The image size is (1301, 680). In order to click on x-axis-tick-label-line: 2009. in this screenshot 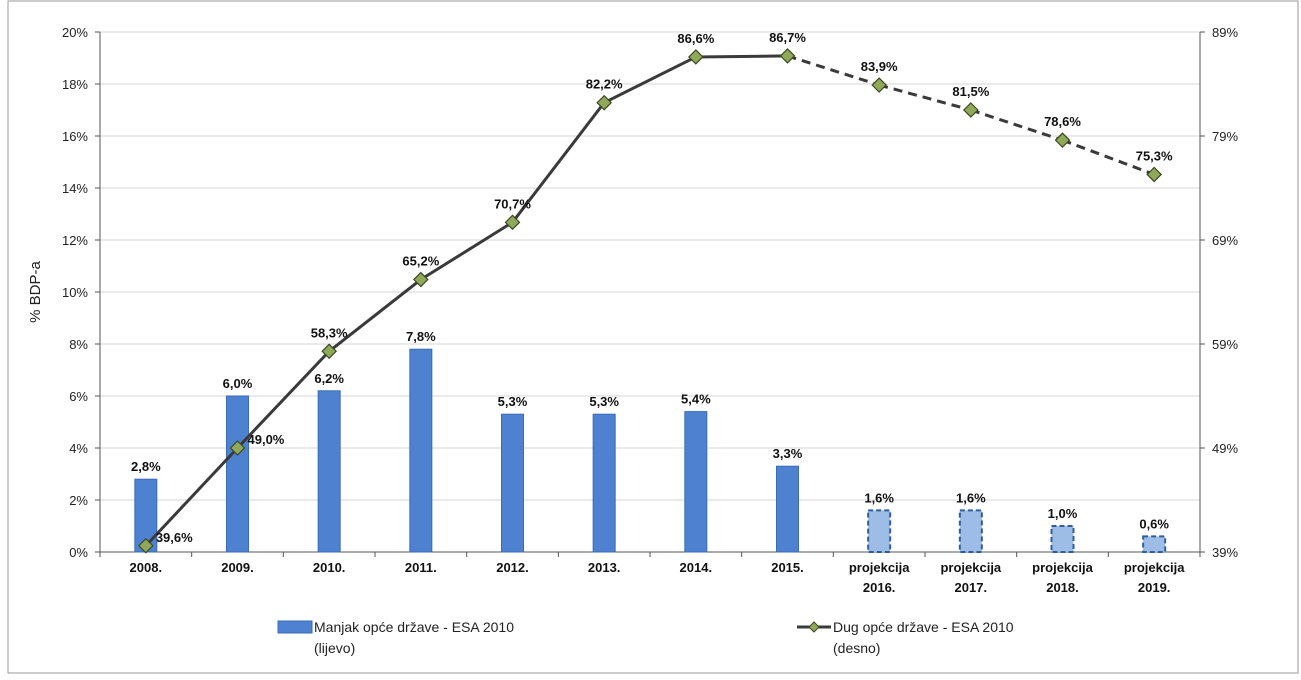, I will do `click(237, 567)`.